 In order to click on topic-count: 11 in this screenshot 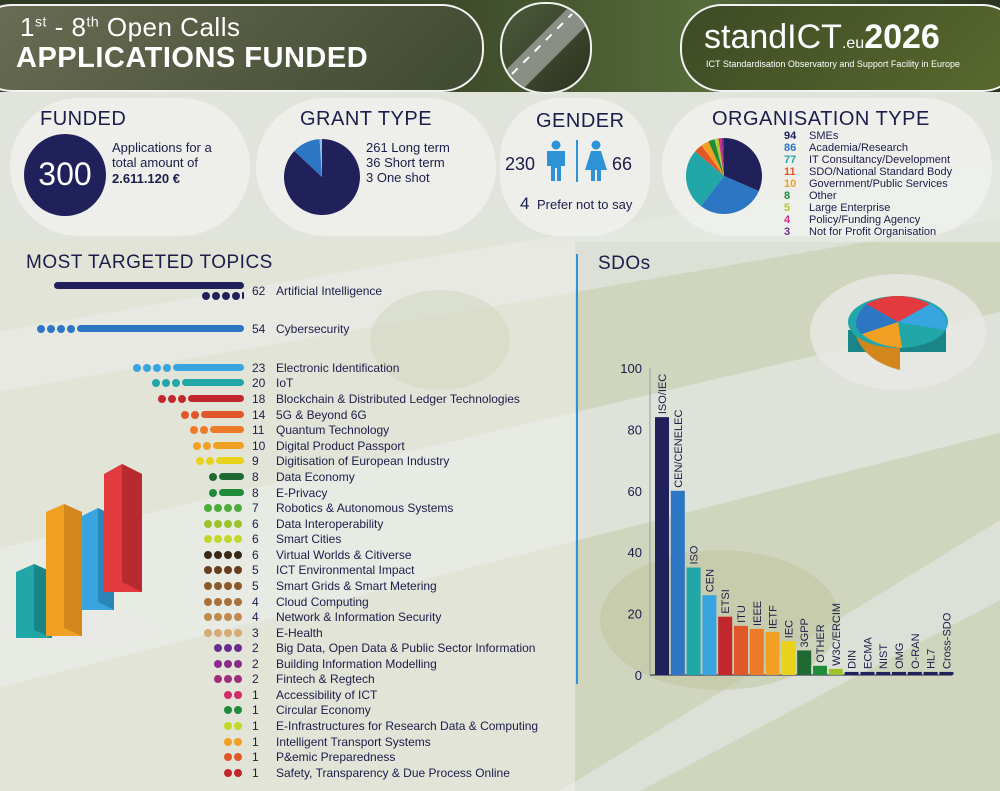, I will do `click(258, 430)`.